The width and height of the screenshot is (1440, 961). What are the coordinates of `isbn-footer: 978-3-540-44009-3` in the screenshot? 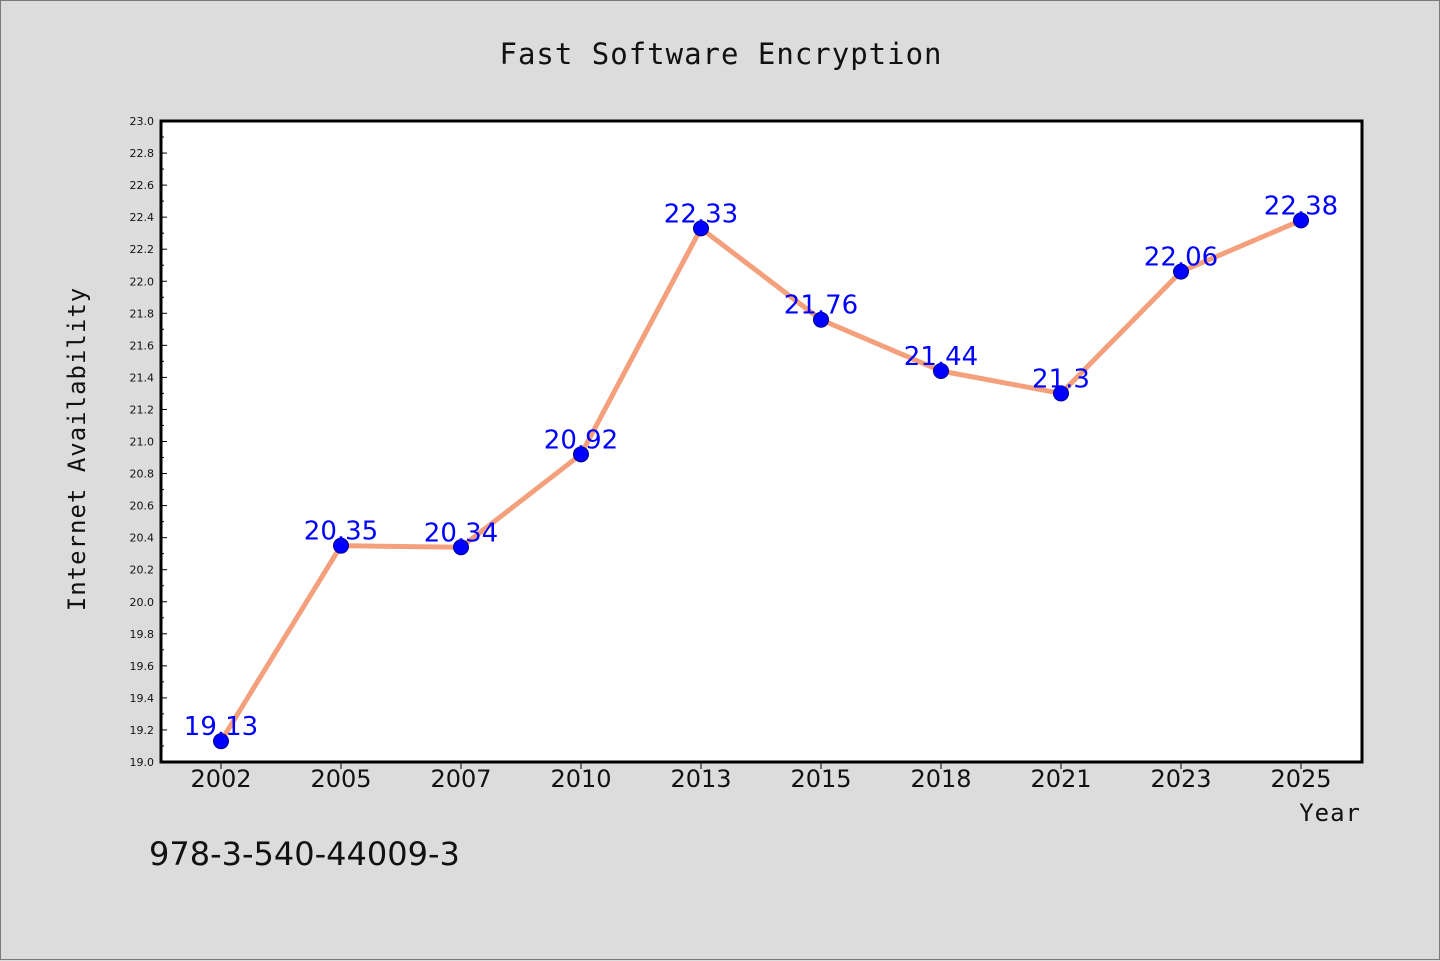 It's located at (304, 854).